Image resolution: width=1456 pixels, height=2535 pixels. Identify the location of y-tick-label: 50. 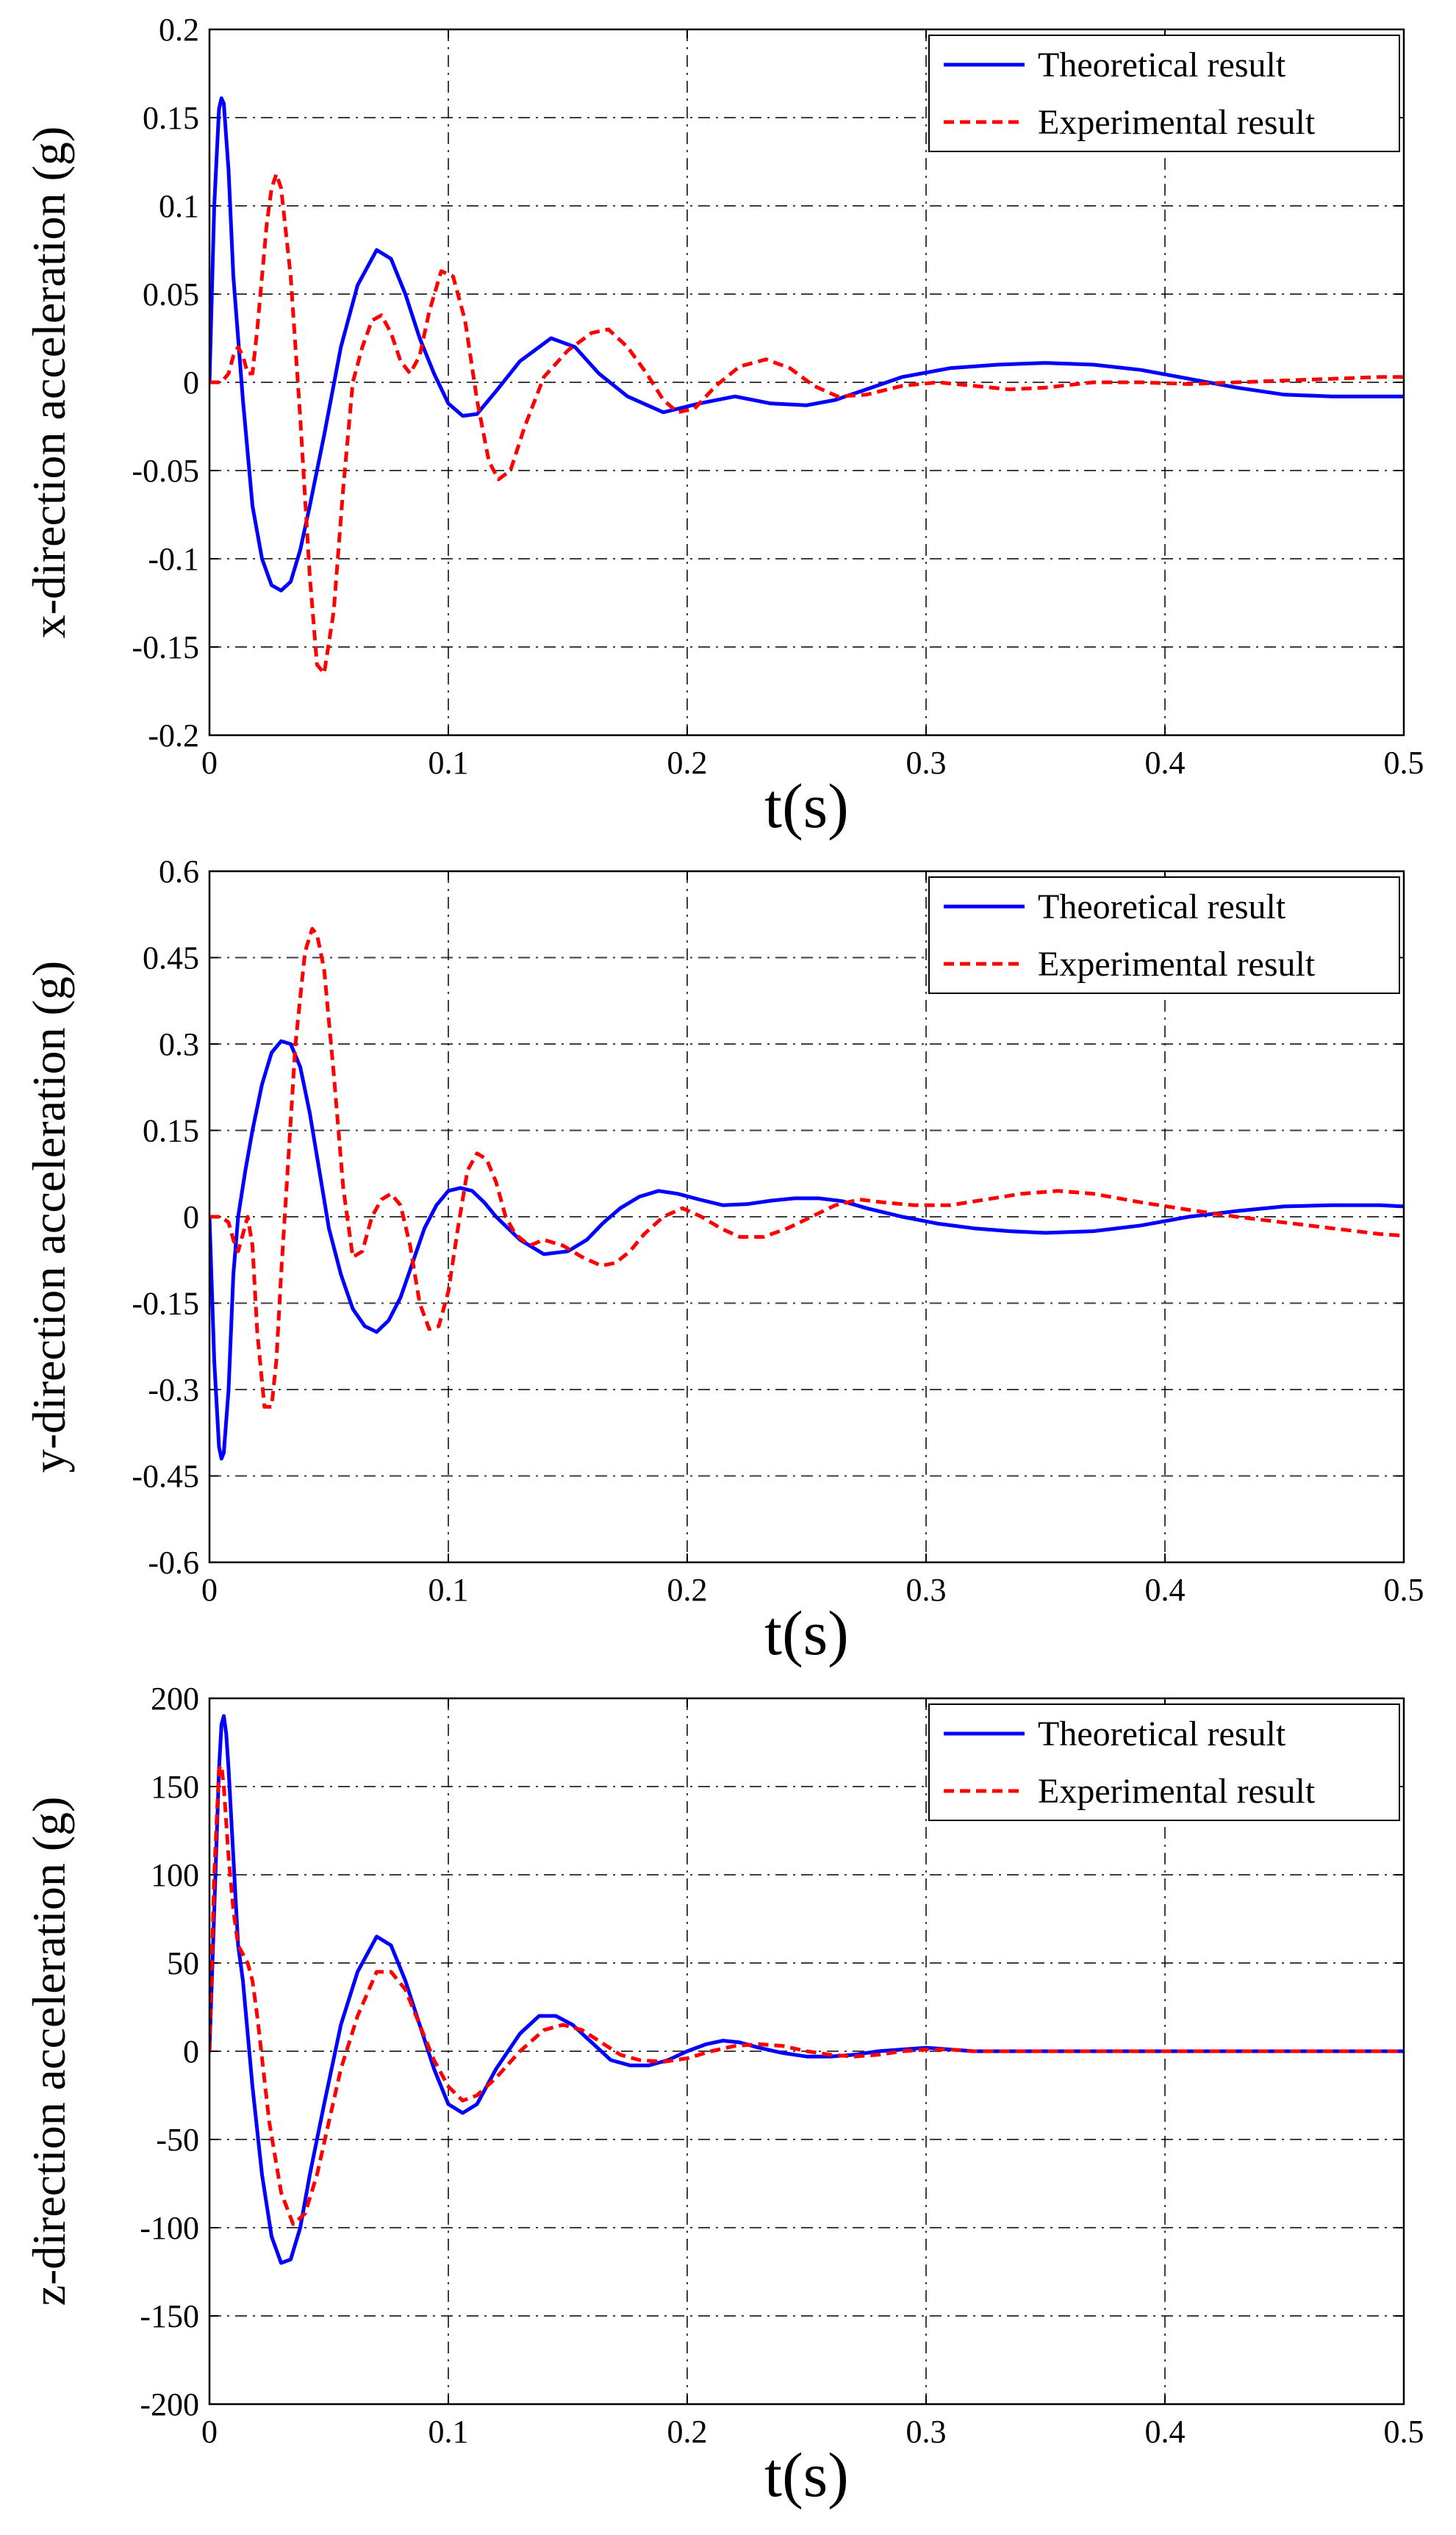
(183, 1963).